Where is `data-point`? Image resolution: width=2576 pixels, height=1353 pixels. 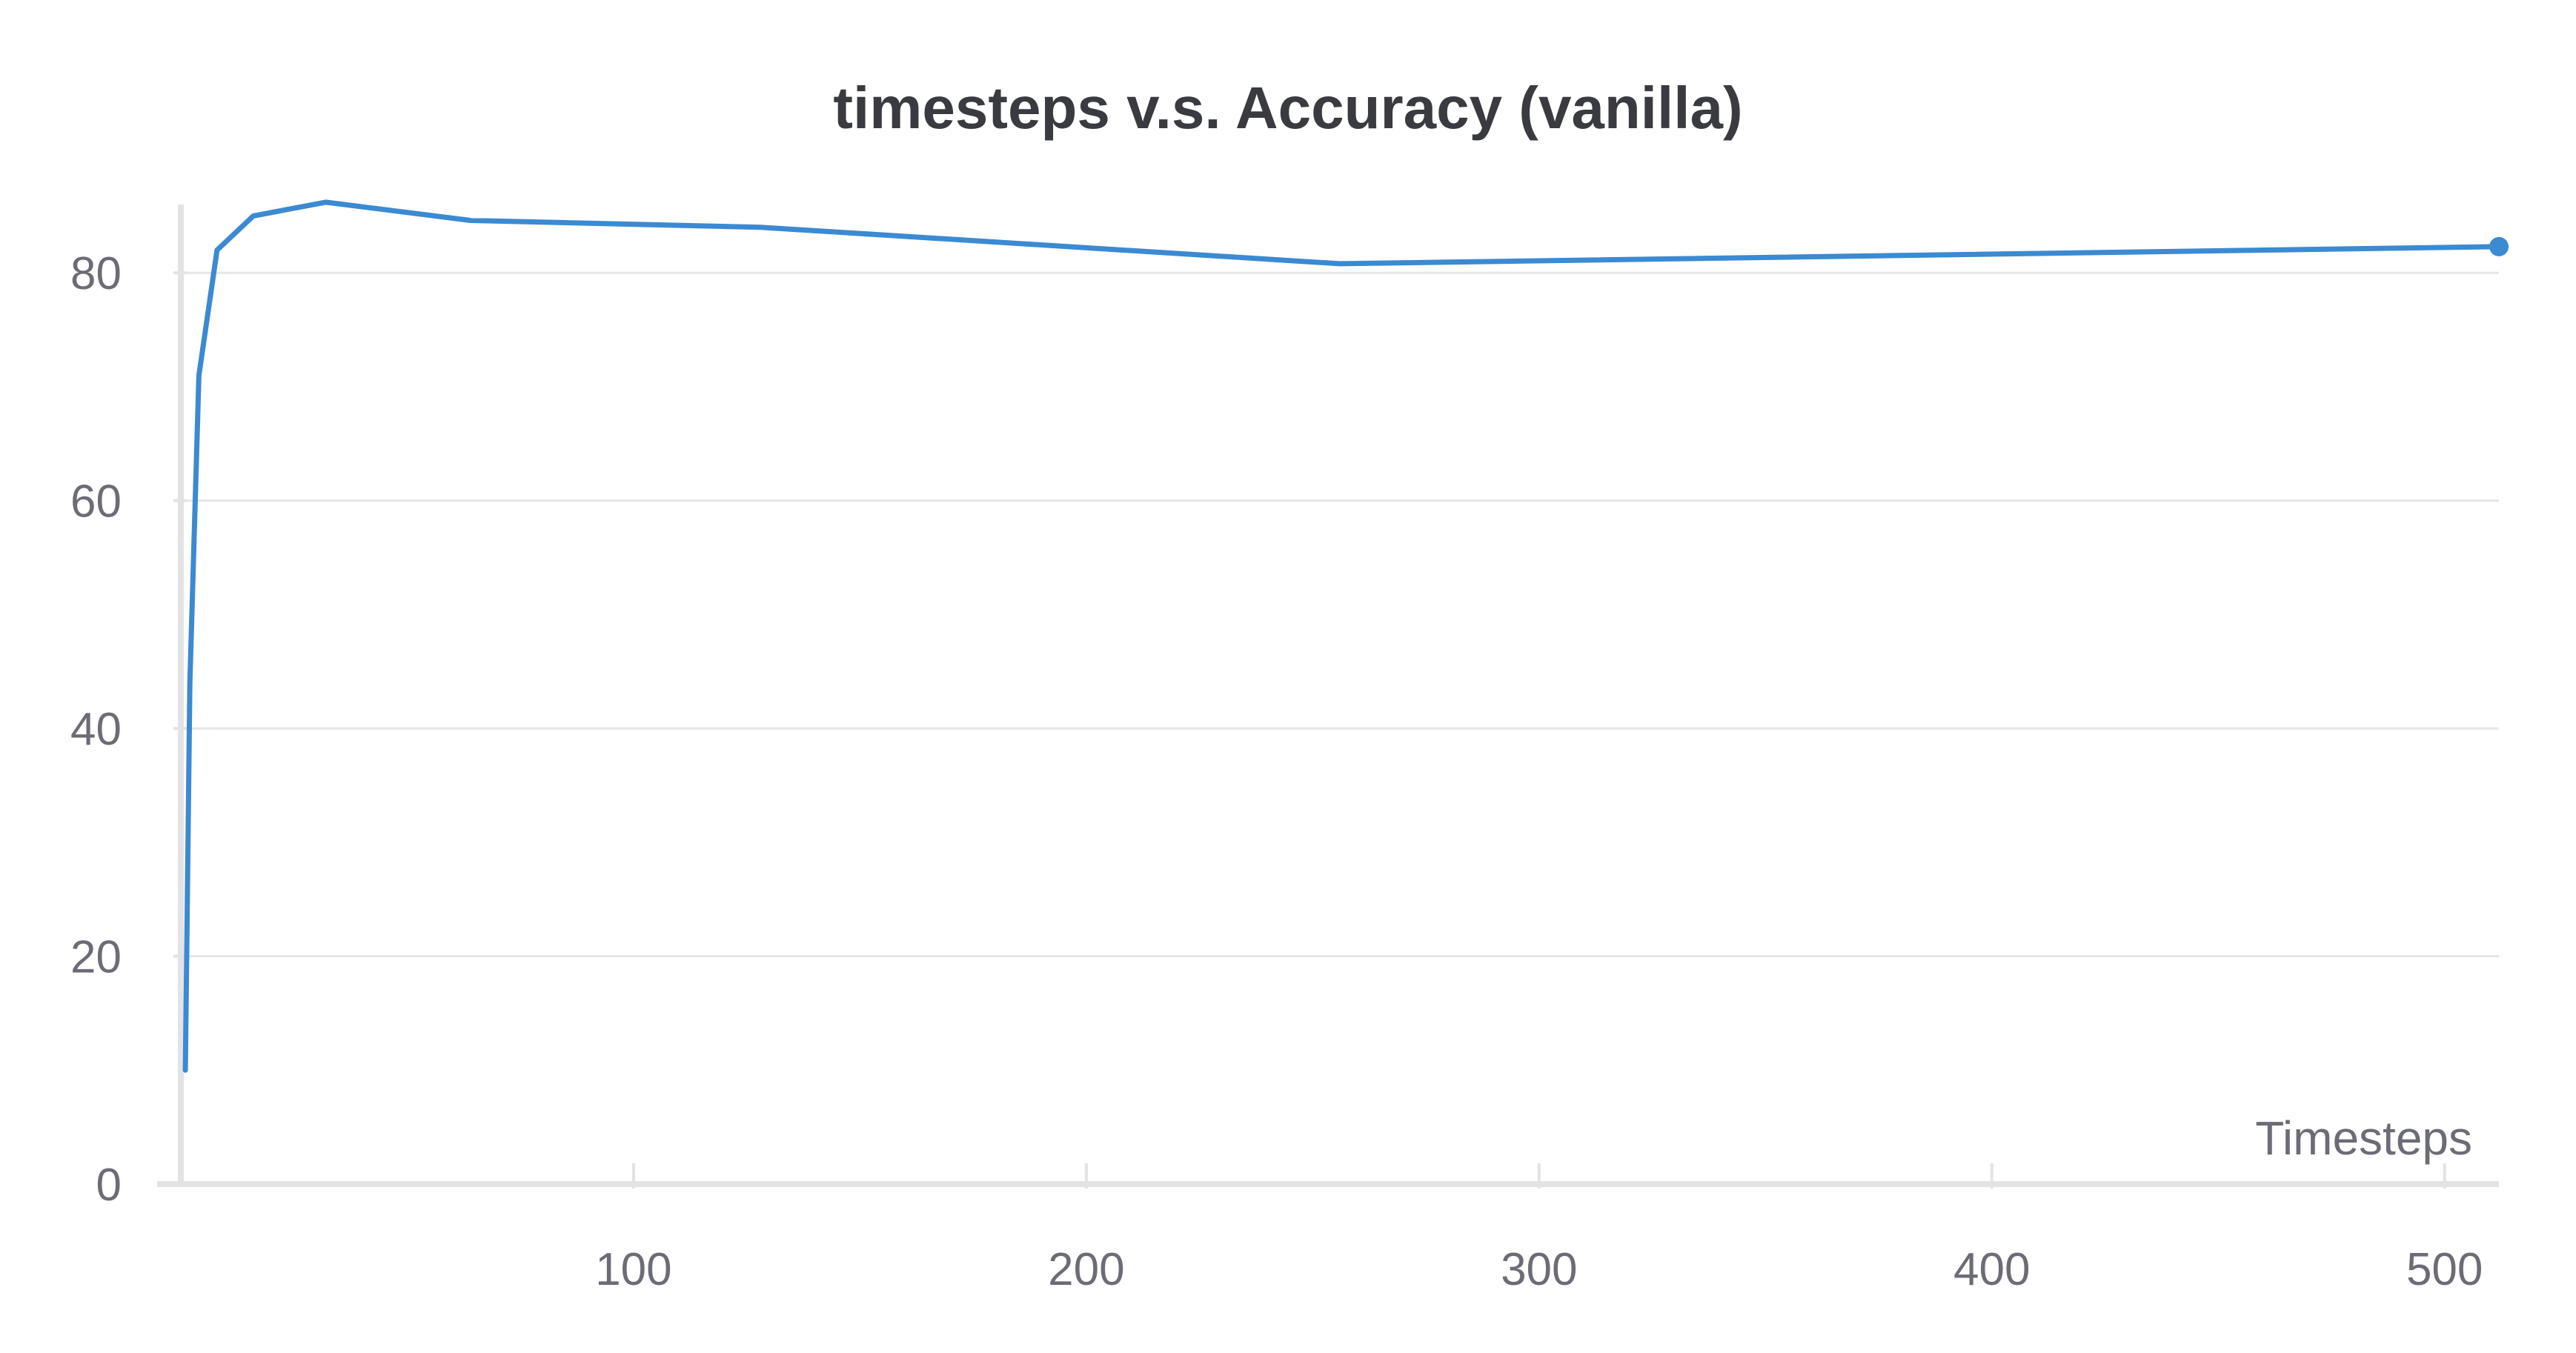
data-point is located at coordinates (2499, 246).